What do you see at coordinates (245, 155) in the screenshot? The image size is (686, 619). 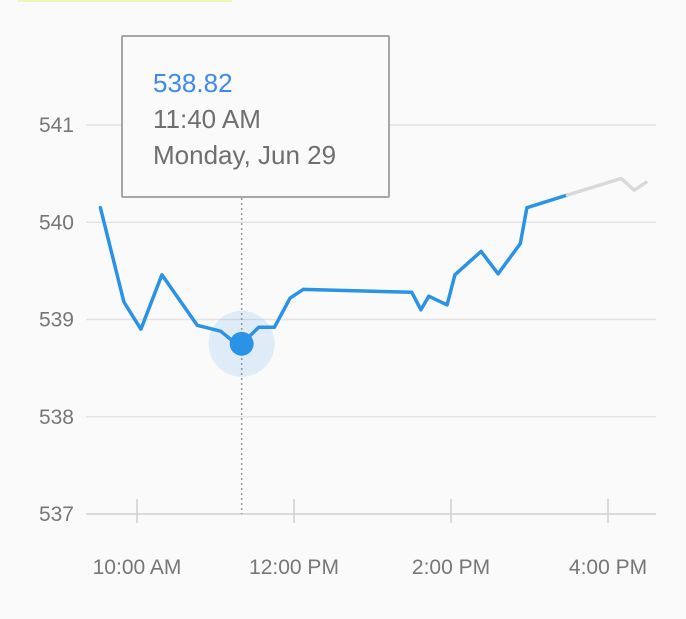 I see `tooltip-date: Monday, Jun 29` at bounding box center [245, 155].